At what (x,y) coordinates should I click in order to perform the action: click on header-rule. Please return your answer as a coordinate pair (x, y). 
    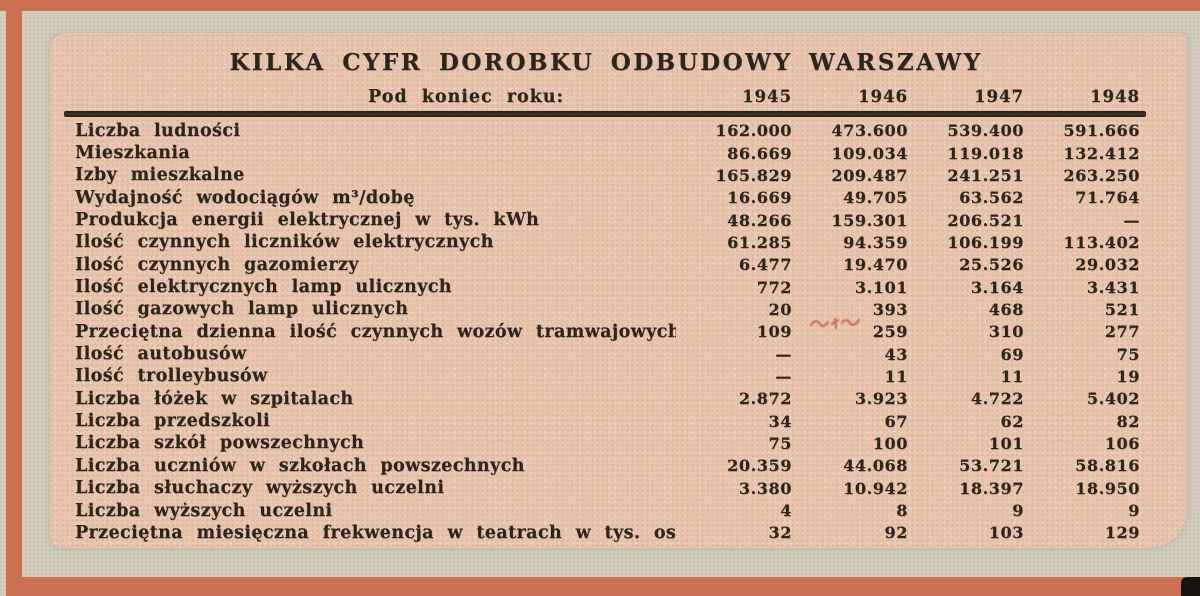
    Looking at the image, I should click on (605, 114).